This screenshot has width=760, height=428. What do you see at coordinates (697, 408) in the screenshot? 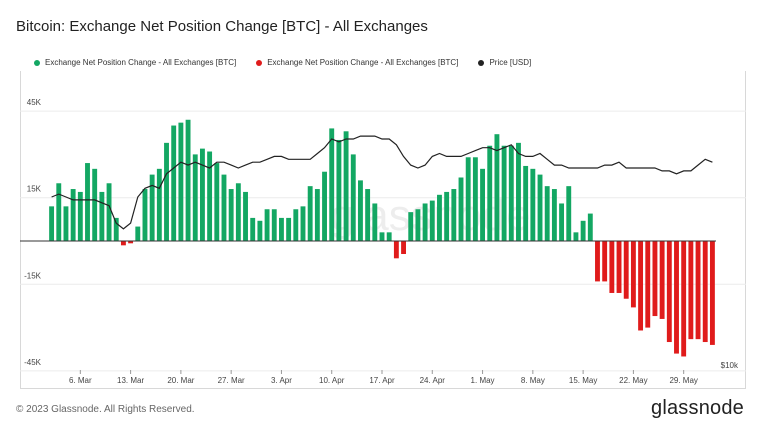
I see `glassnode-logo: glassnode` at bounding box center [697, 408].